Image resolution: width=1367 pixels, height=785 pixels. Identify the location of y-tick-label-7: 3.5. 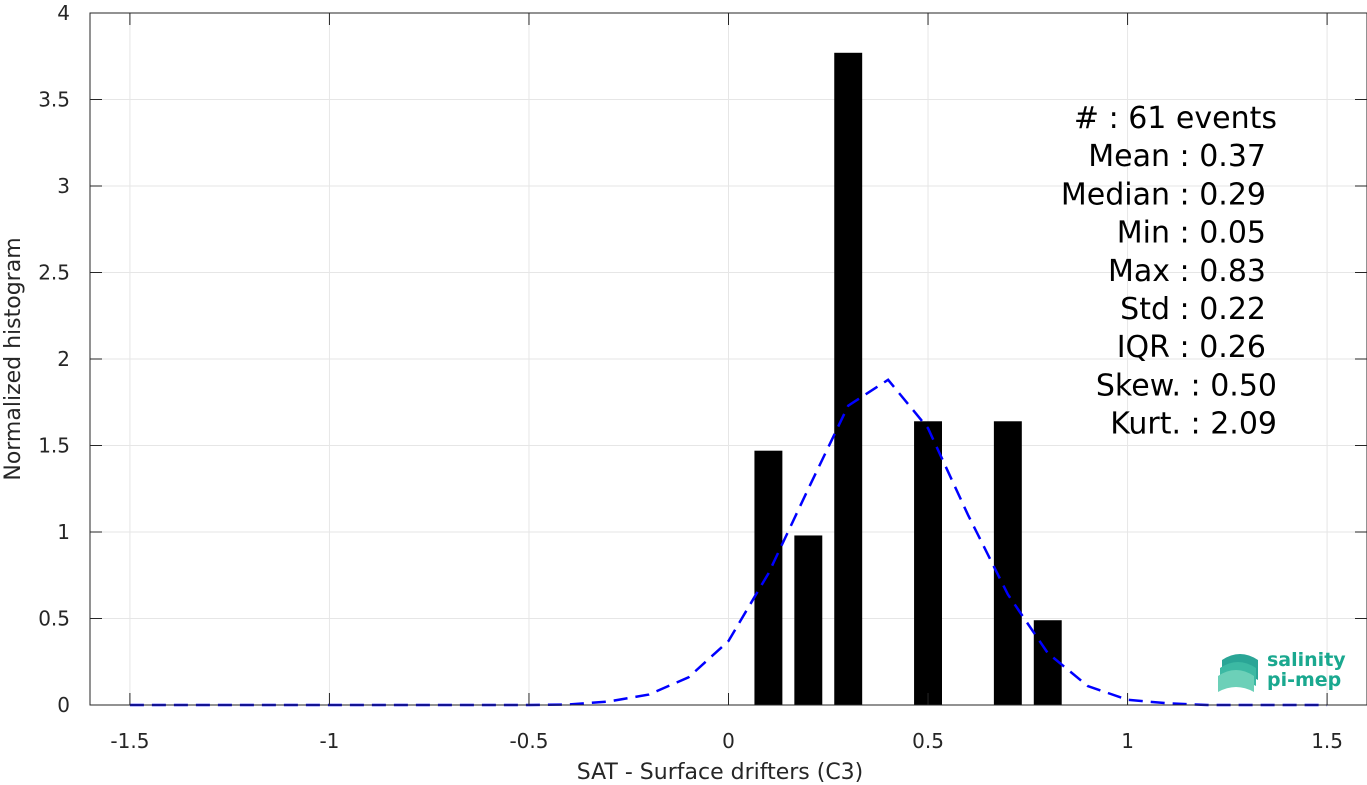
(54, 100).